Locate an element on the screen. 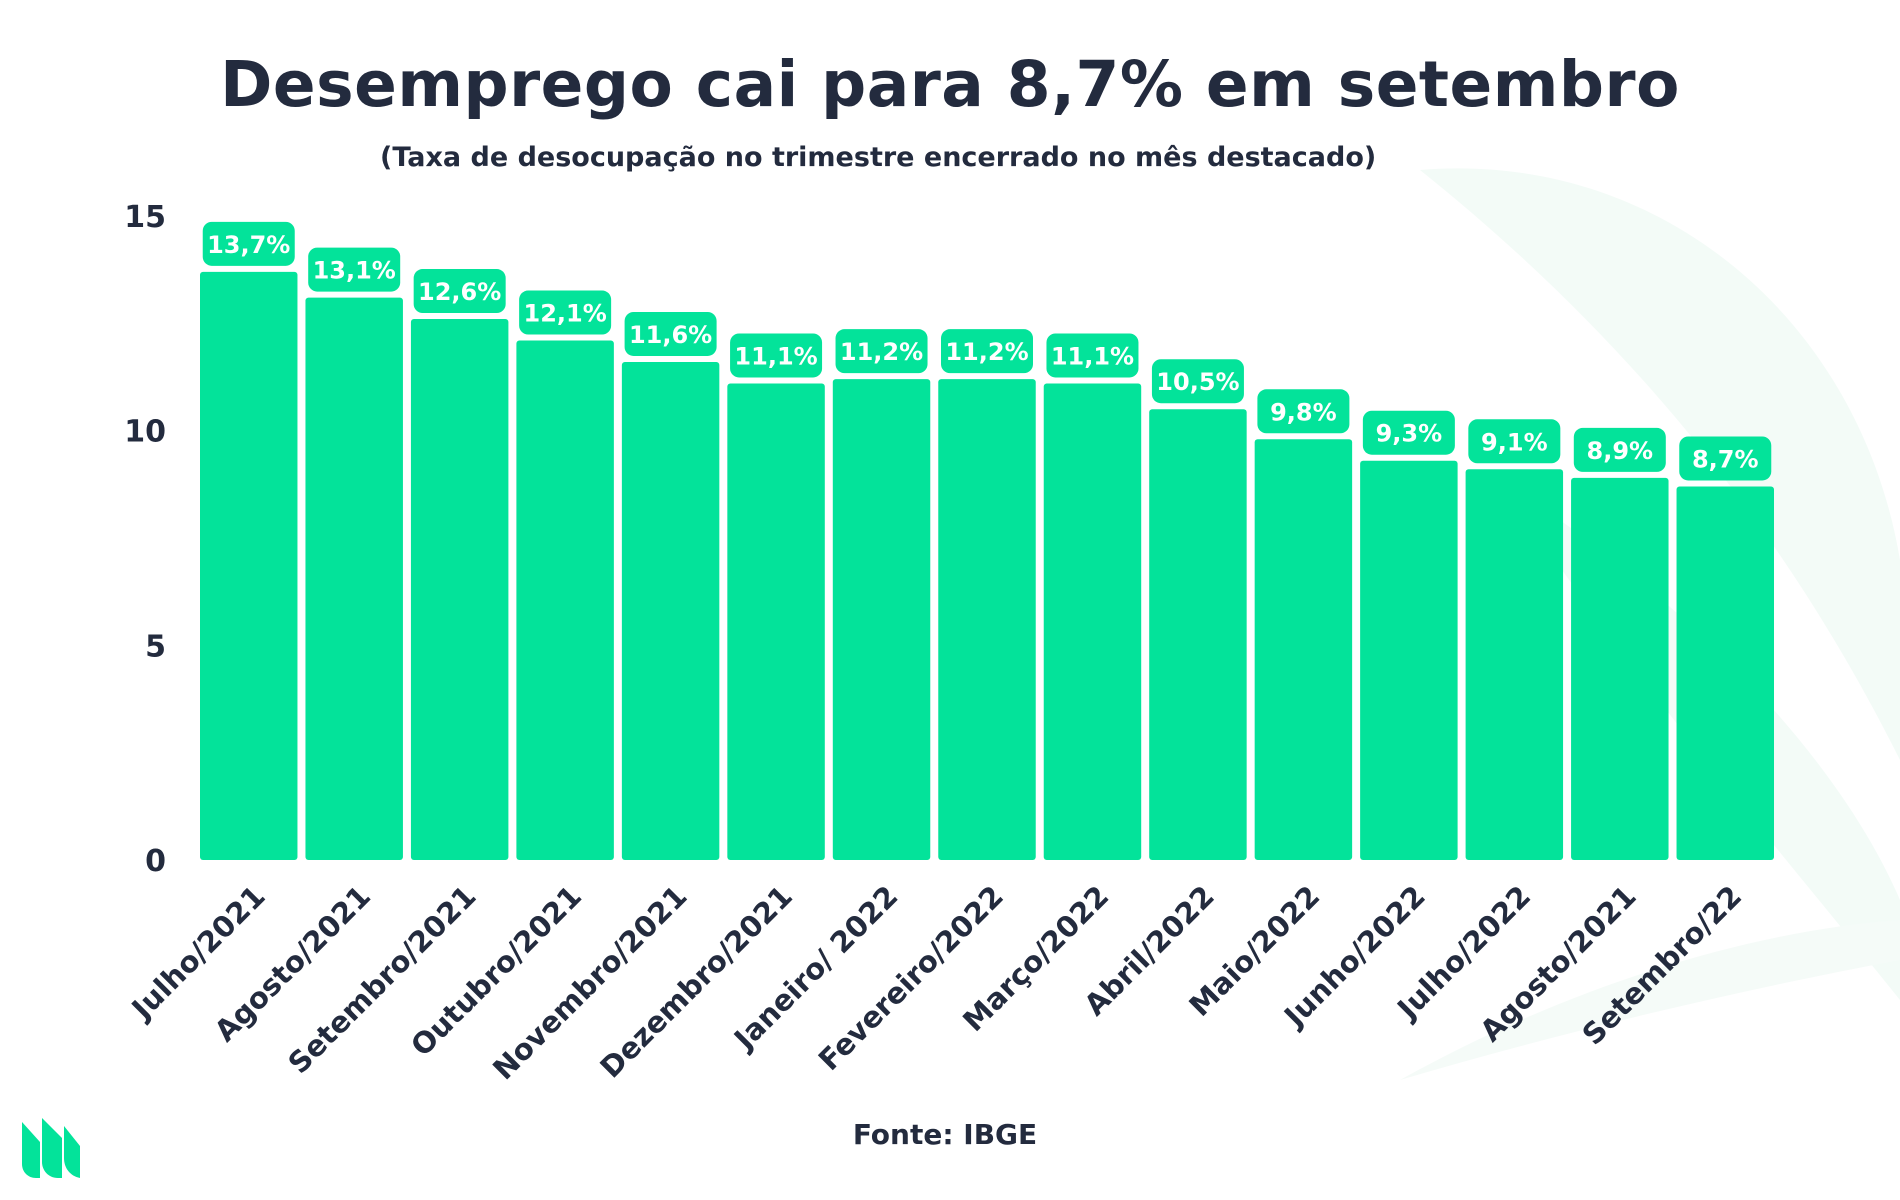 The image size is (1900, 1200). chart-title: Desemprego cai para 8,7% em setembro is located at coordinates (950, 84).